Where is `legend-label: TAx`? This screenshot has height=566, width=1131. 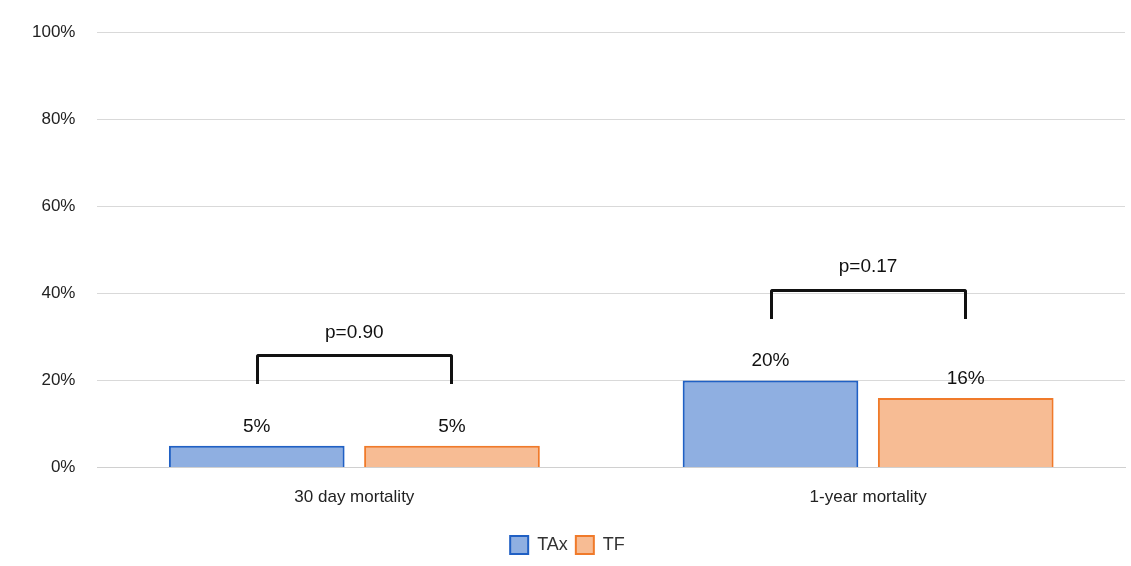 legend-label: TAx is located at coordinates (552, 543).